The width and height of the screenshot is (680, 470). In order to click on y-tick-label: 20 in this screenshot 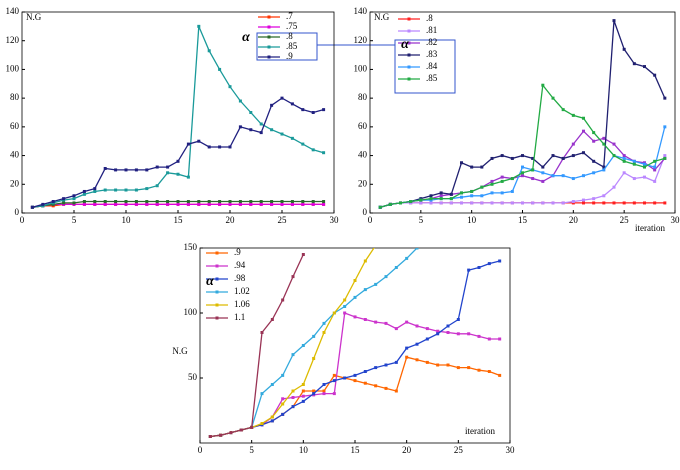, I will do `click(15, 183)`.